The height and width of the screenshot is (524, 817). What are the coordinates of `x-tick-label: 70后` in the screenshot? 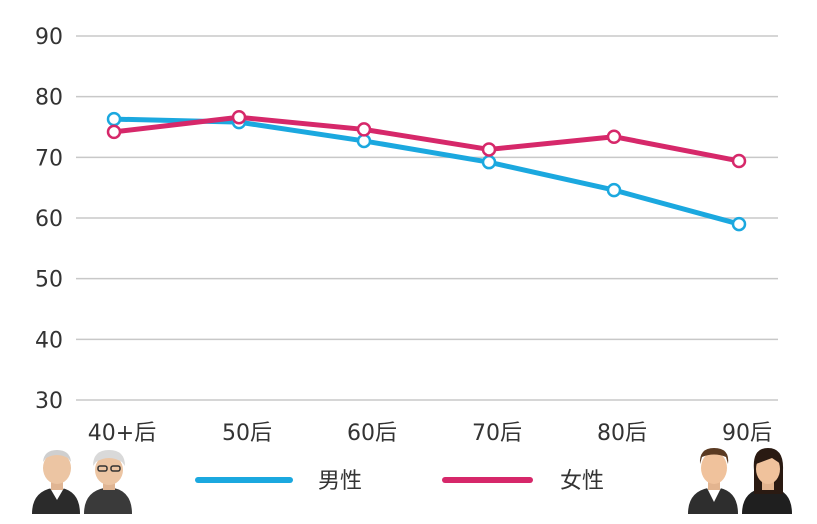 It's located at (497, 433).